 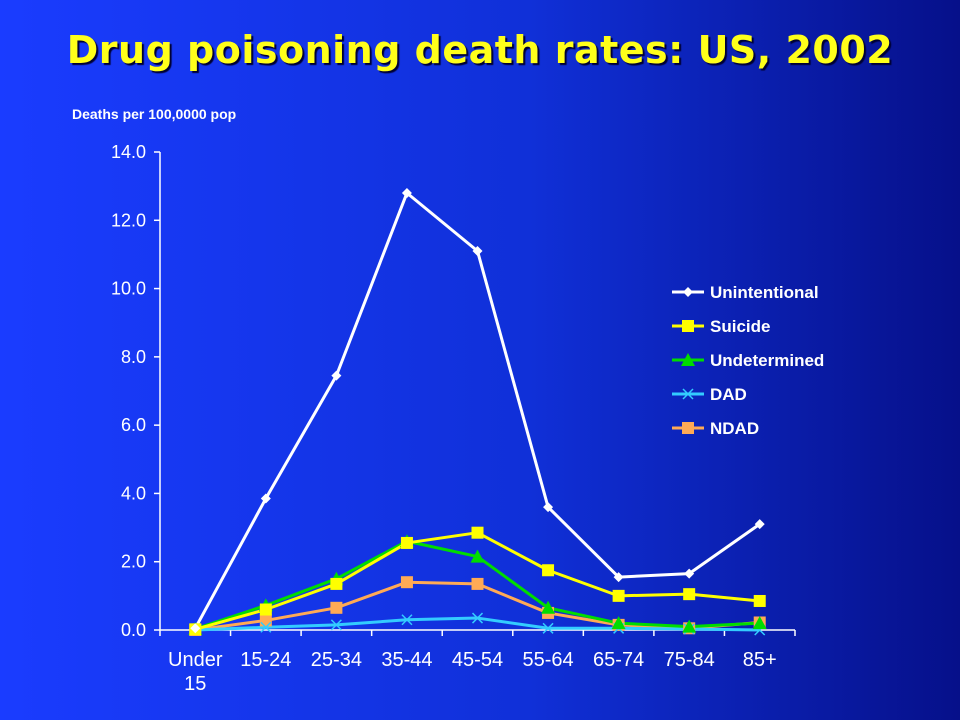 What do you see at coordinates (767, 360) in the screenshot?
I see `legend-label: Undetermined` at bounding box center [767, 360].